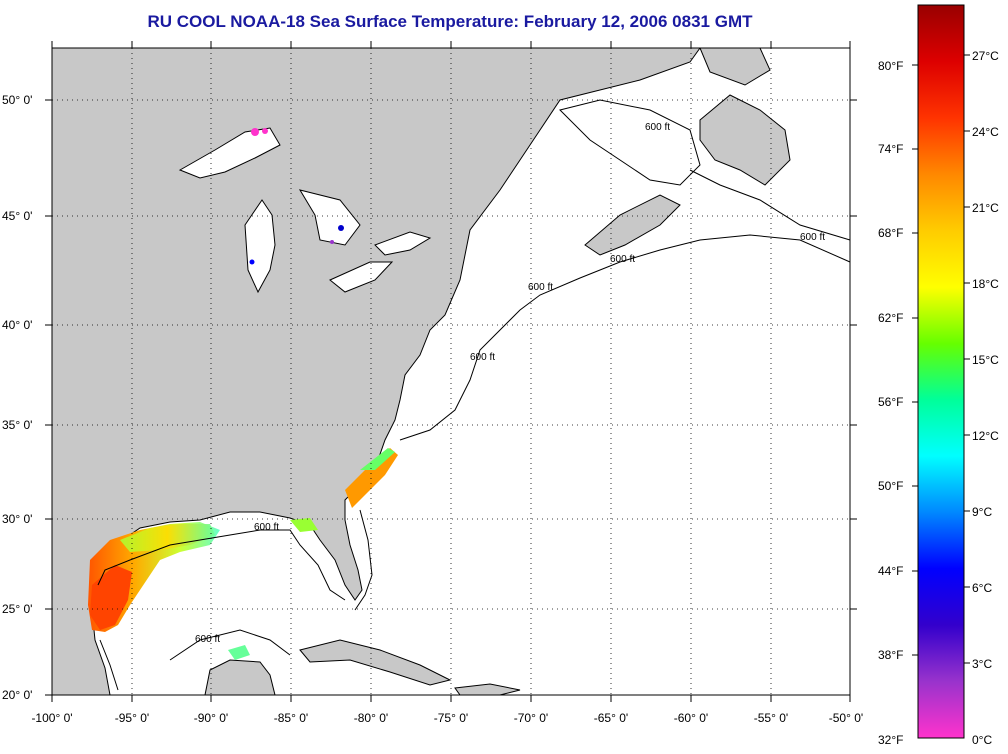  What do you see at coordinates (482, 357) in the screenshot?
I see `isobath-label-3: 600 ft` at bounding box center [482, 357].